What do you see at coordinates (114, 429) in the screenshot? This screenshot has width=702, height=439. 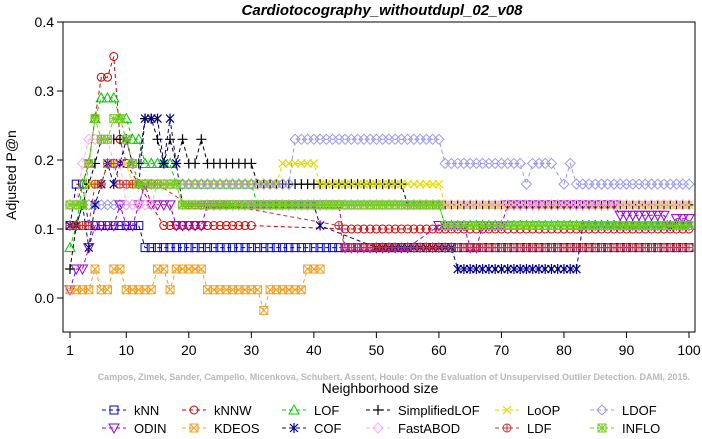 I see `legend-marker-odin` at bounding box center [114, 429].